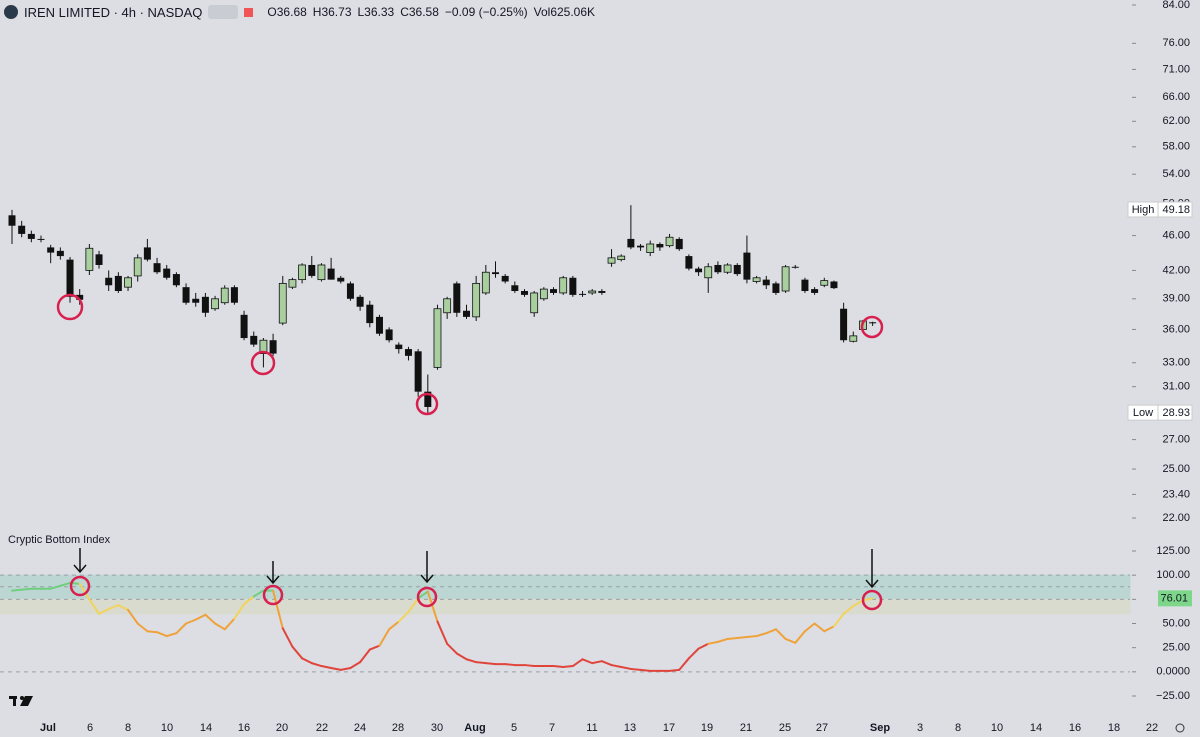 Image resolution: width=1200 pixels, height=737 pixels. What do you see at coordinates (113, 12) in the screenshot?
I see `symbol: IREN LIMITED · 4h · NASDAQ` at bounding box center [113, 12].